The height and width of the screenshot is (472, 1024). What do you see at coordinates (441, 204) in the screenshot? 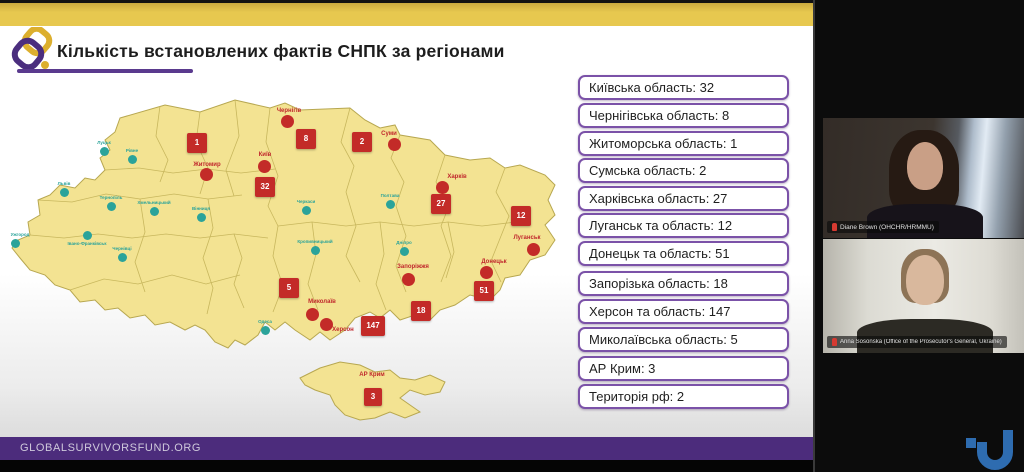
I see `map-marker-count: 27` at bounding box center [441, 204].